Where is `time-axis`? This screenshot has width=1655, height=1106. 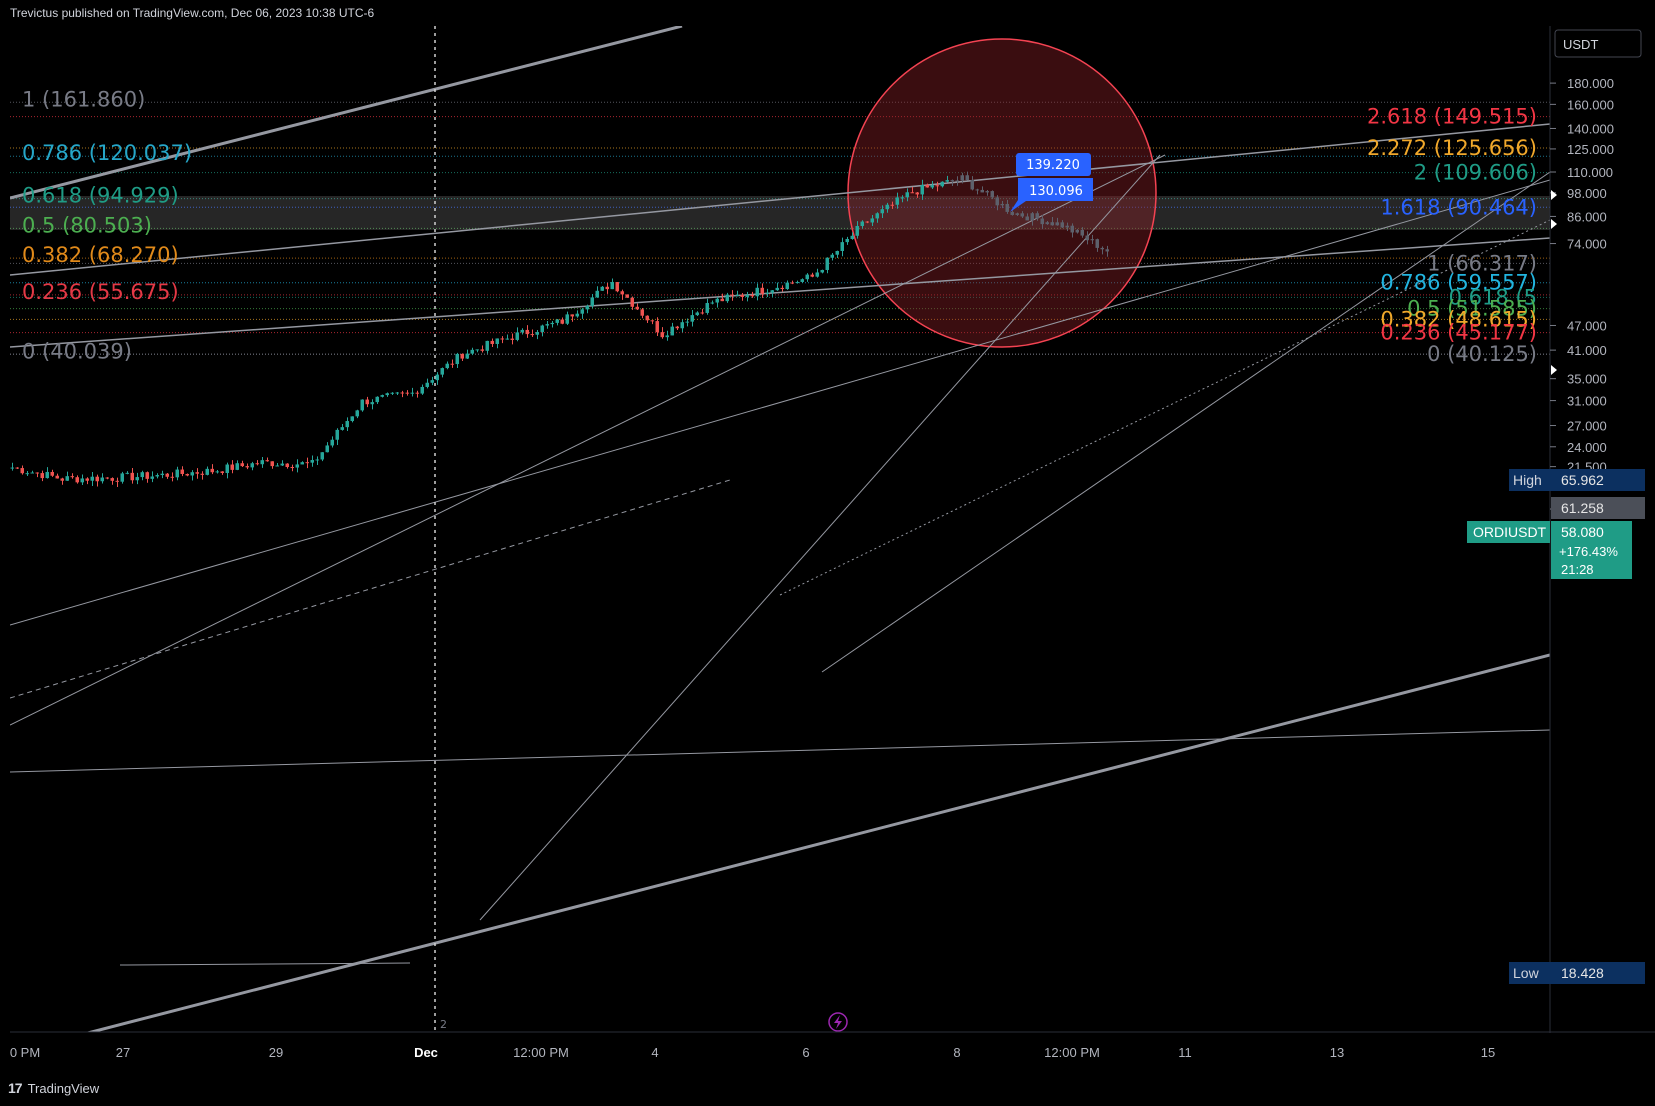 time-axis is located at coordinates (827, 1053).